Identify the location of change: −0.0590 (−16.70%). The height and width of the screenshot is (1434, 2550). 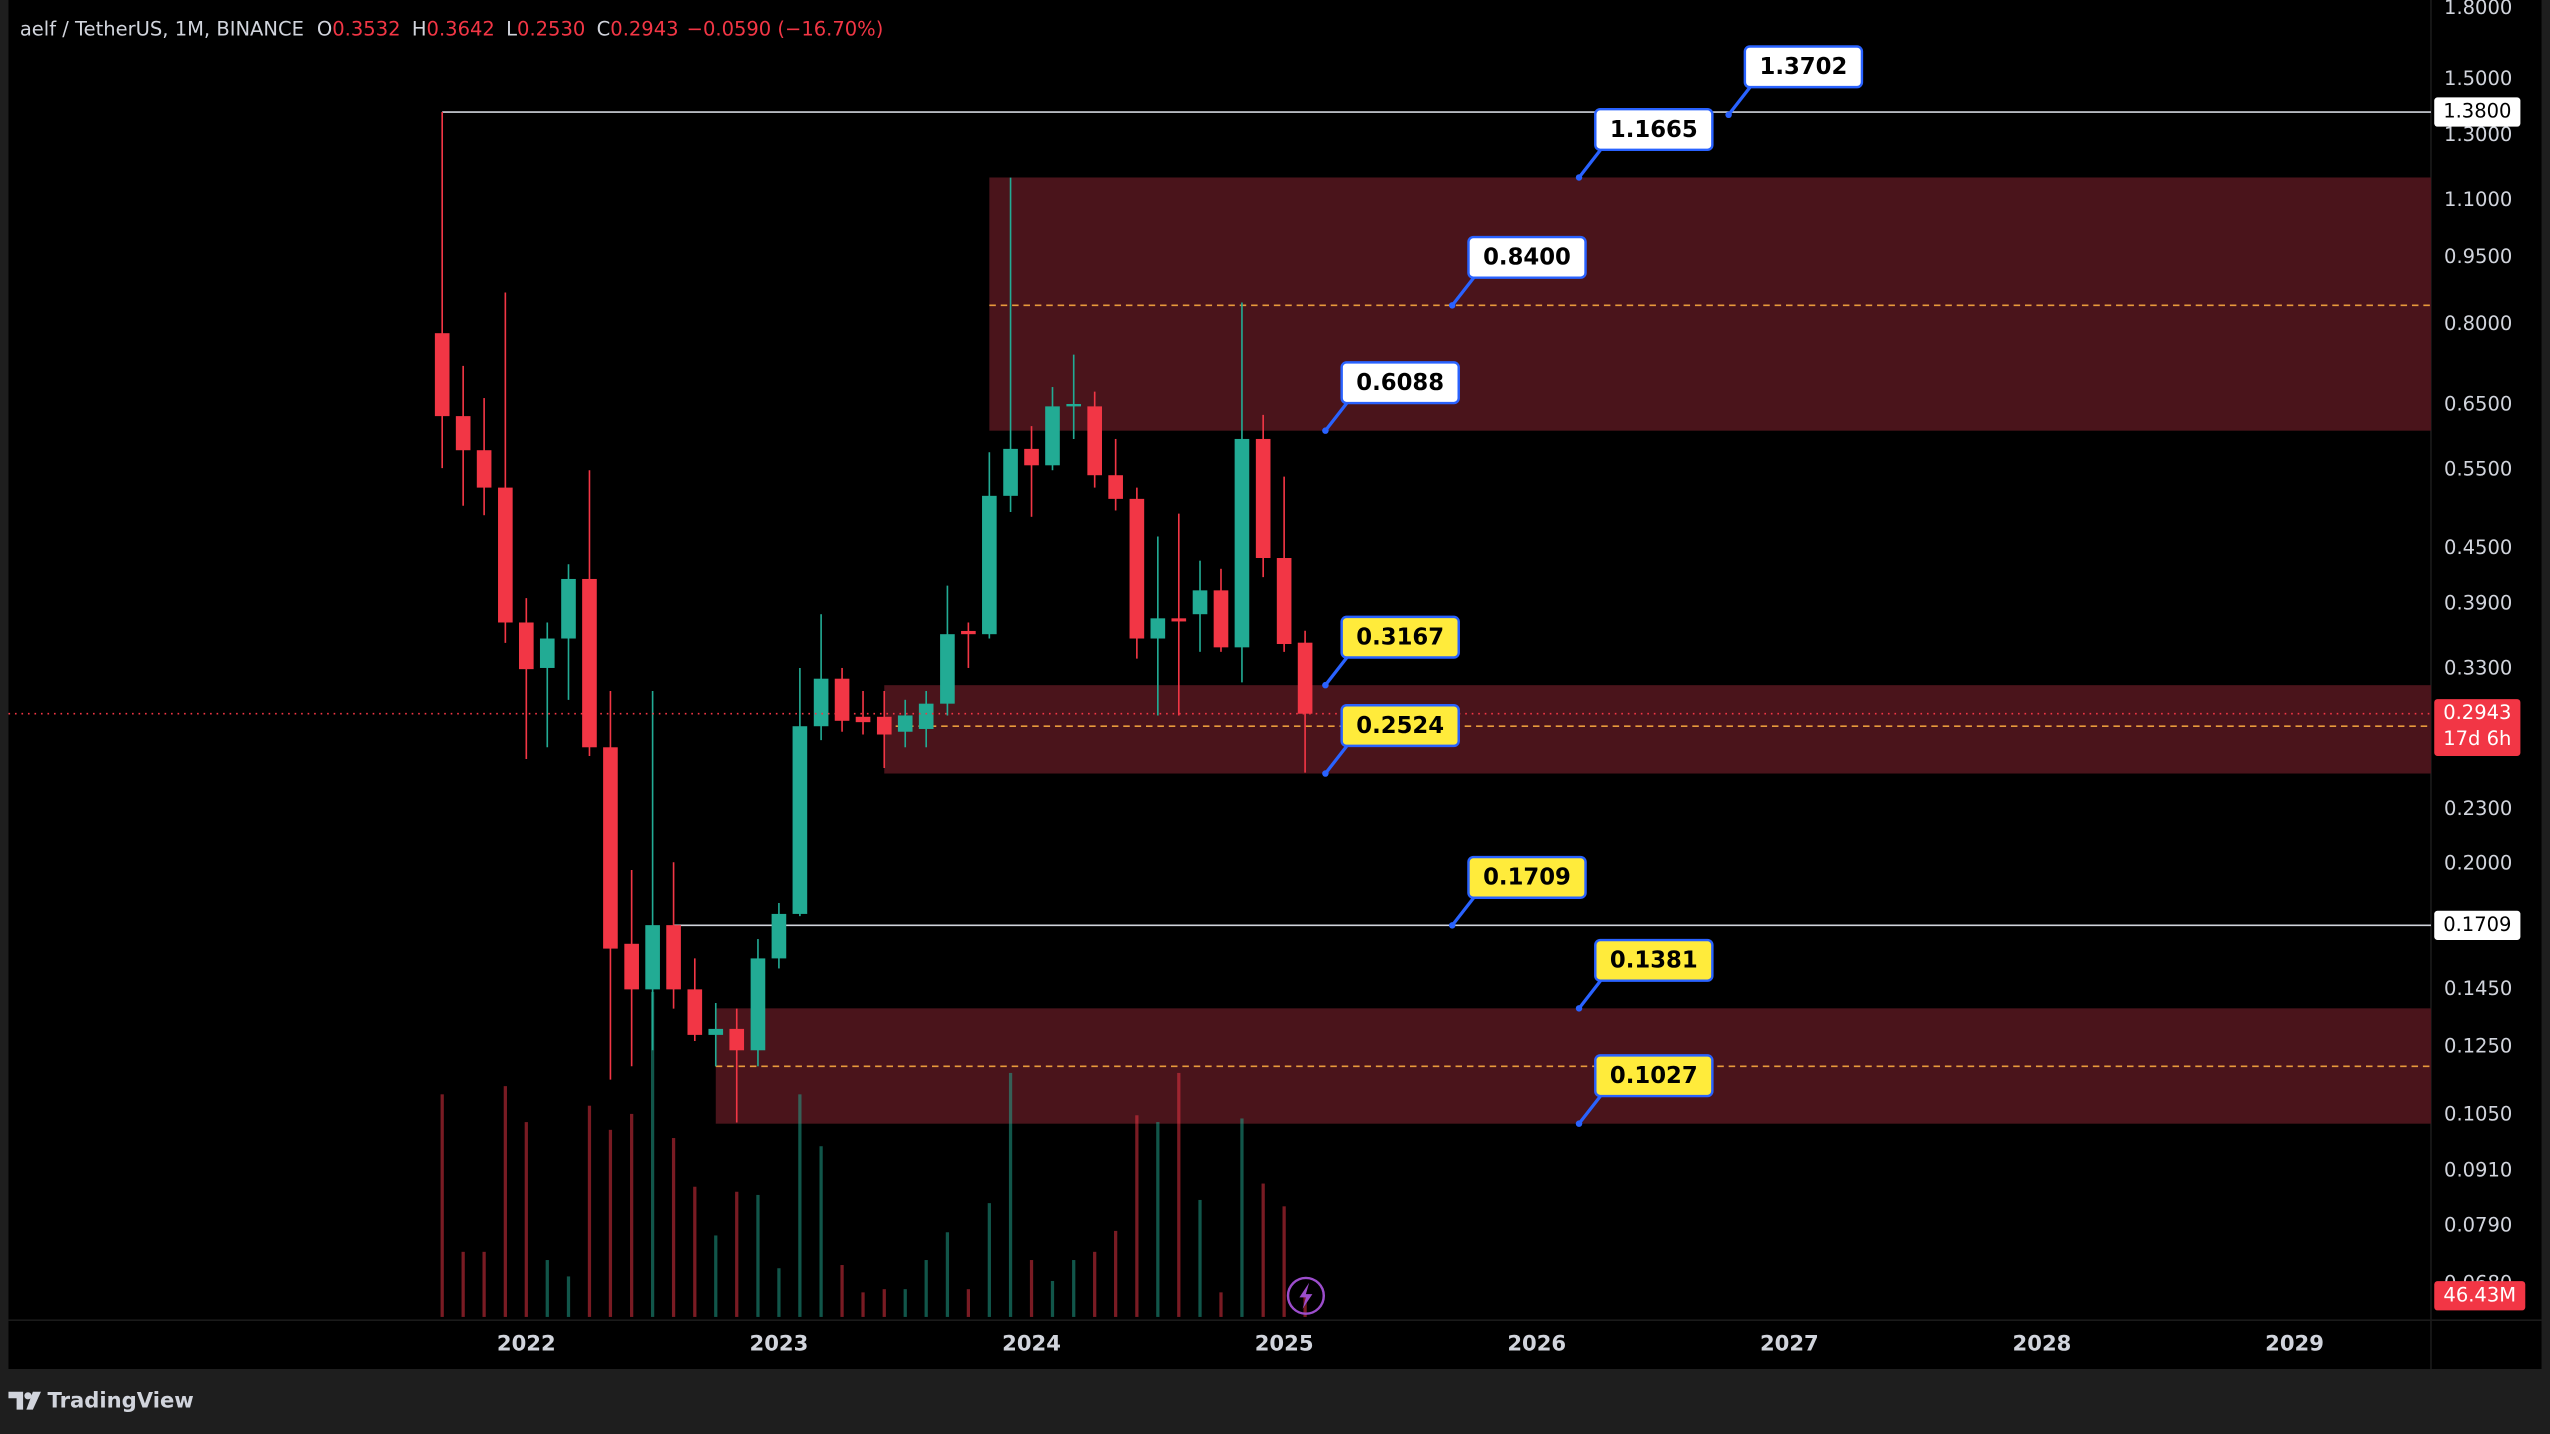
(785, 28).